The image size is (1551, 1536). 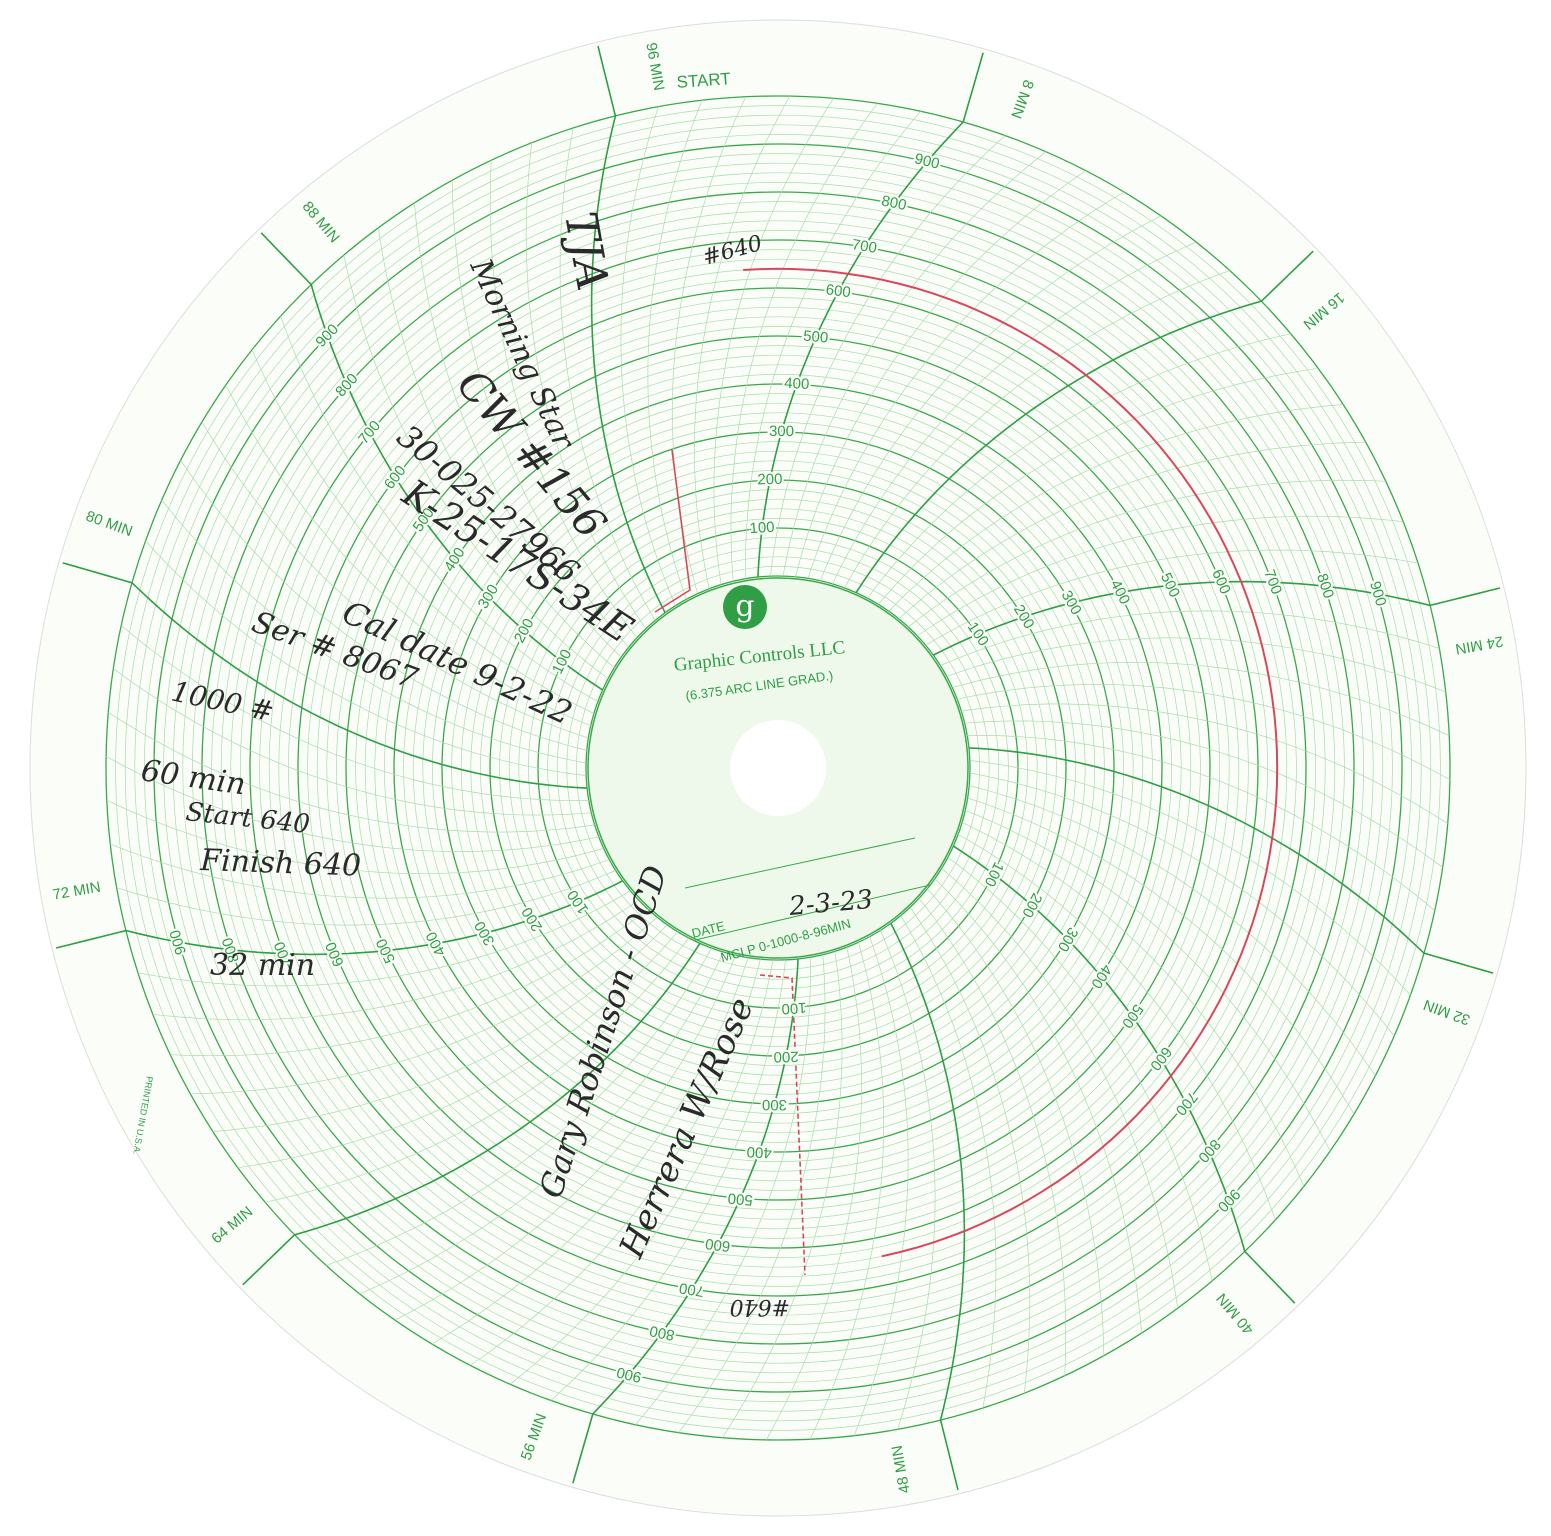 I want to click on grid-ring, so click(x=778, y=768).